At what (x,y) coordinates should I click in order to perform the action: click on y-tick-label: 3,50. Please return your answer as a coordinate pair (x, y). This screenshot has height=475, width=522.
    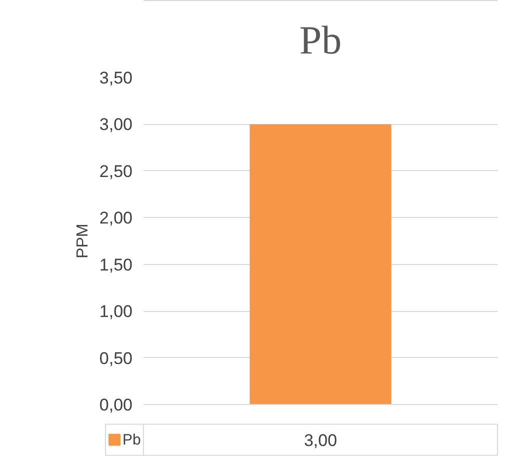
    Looking at the image, I should click on (116, 78).